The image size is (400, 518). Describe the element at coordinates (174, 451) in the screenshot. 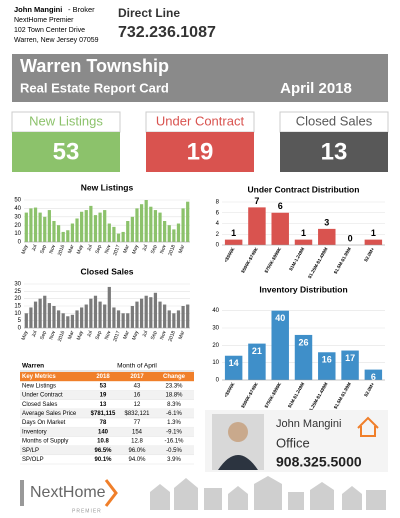

I see `table-cell: -0.5%` at that location.